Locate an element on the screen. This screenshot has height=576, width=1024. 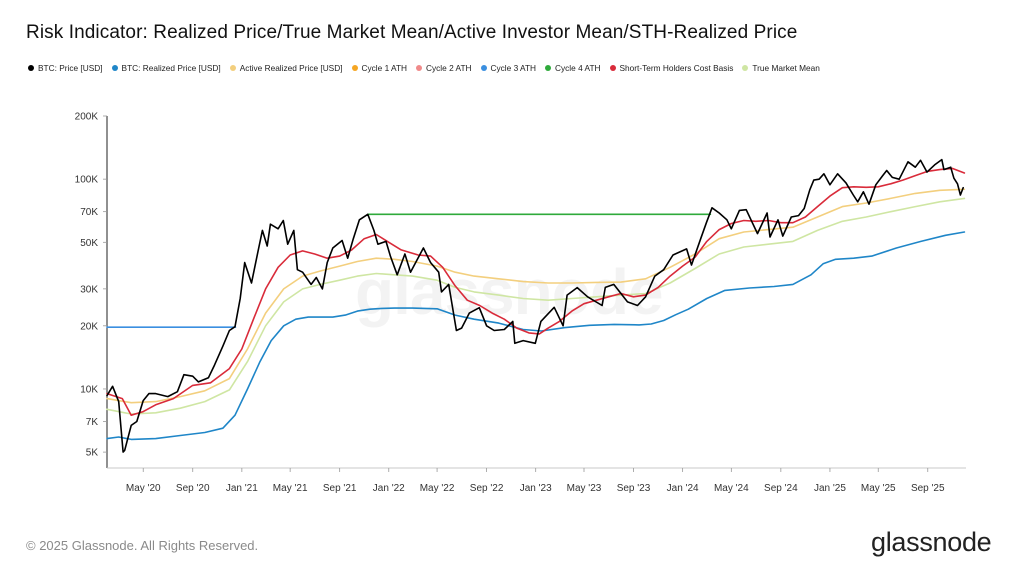
brand-logo: glassnode is located at coordinates (931, 542).